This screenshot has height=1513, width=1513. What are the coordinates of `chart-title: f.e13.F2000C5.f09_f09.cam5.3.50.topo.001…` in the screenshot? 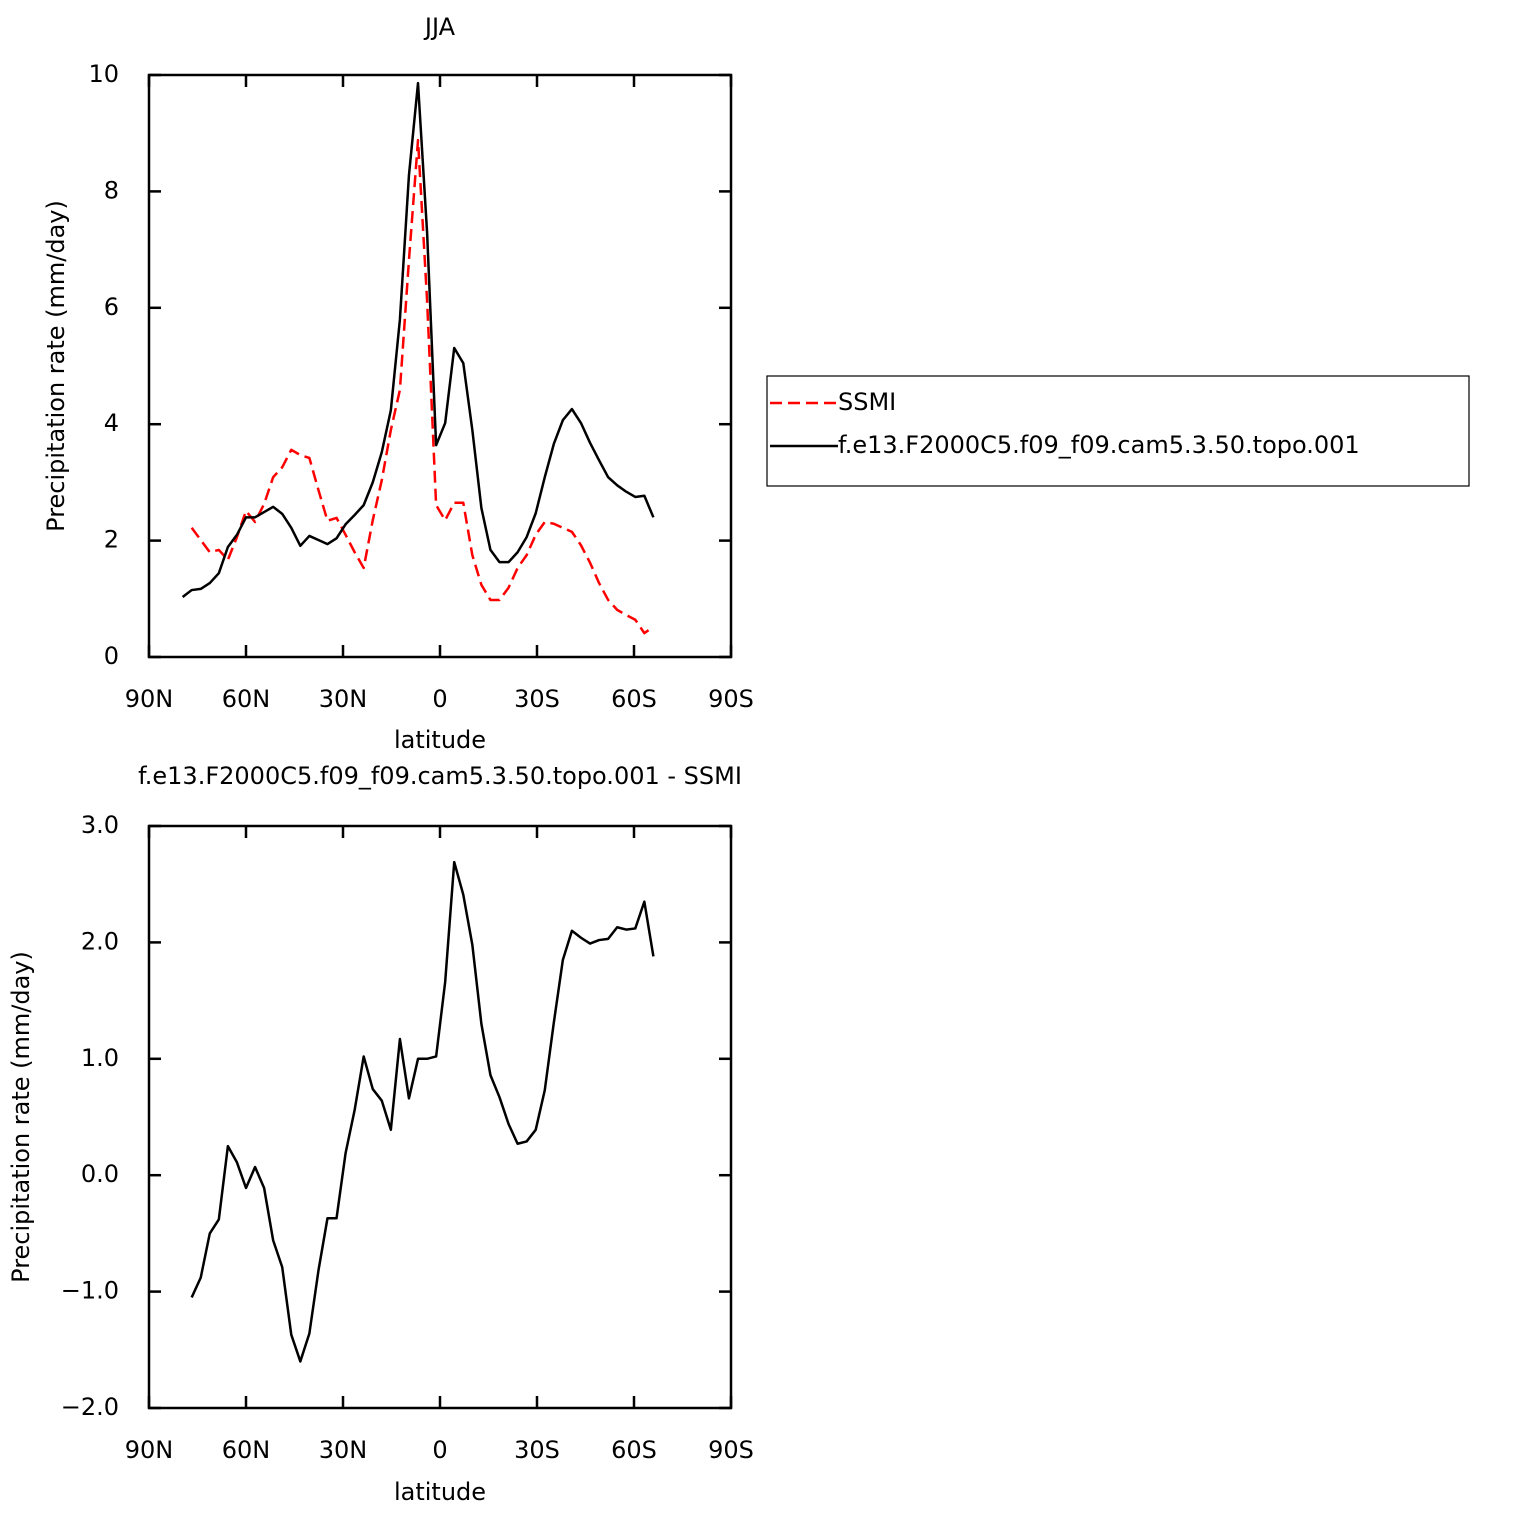 It's located at (440, 776).